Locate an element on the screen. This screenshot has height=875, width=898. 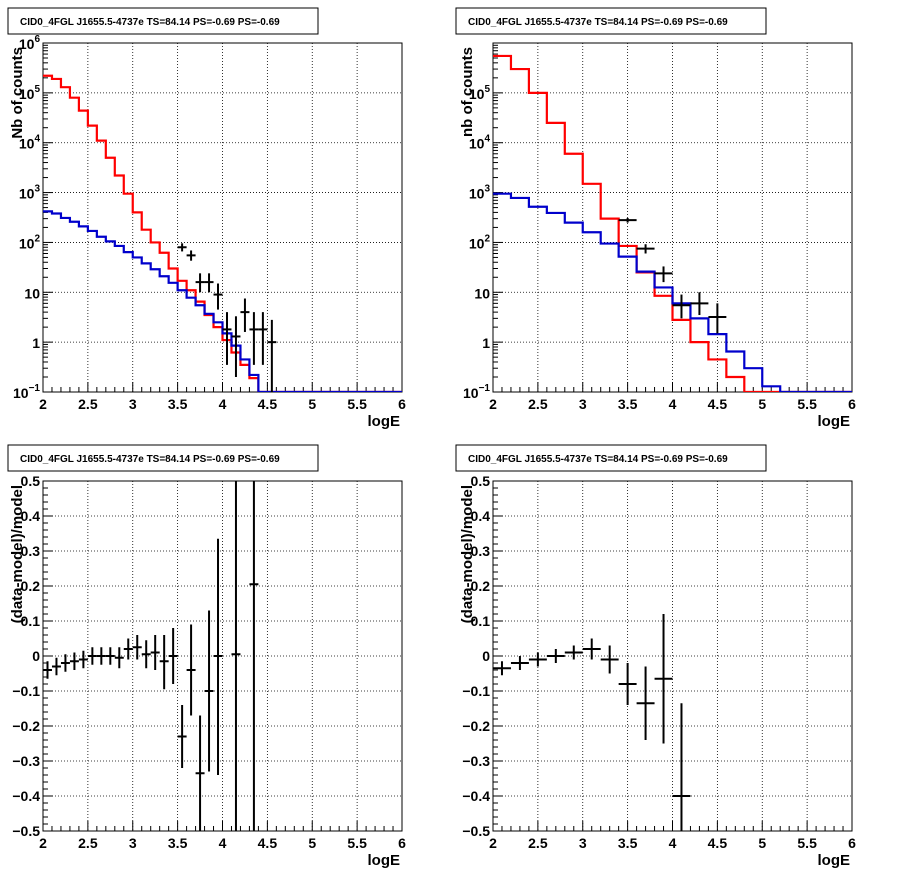
y-tick-exp: 3 is located at coordinates (487, 189).